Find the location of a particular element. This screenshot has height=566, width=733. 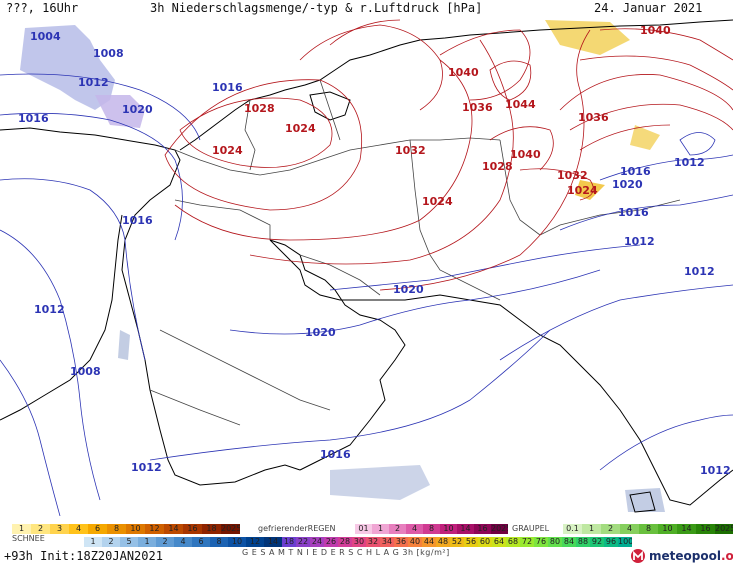

init-time: +93h Init:18Z20JAN2021 is located at coordinates (83, 556).